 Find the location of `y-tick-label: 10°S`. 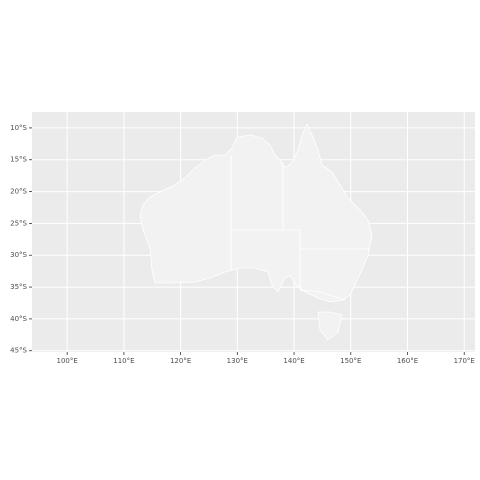

y-tick-label: 10°S is located at coordinates (18, 128).